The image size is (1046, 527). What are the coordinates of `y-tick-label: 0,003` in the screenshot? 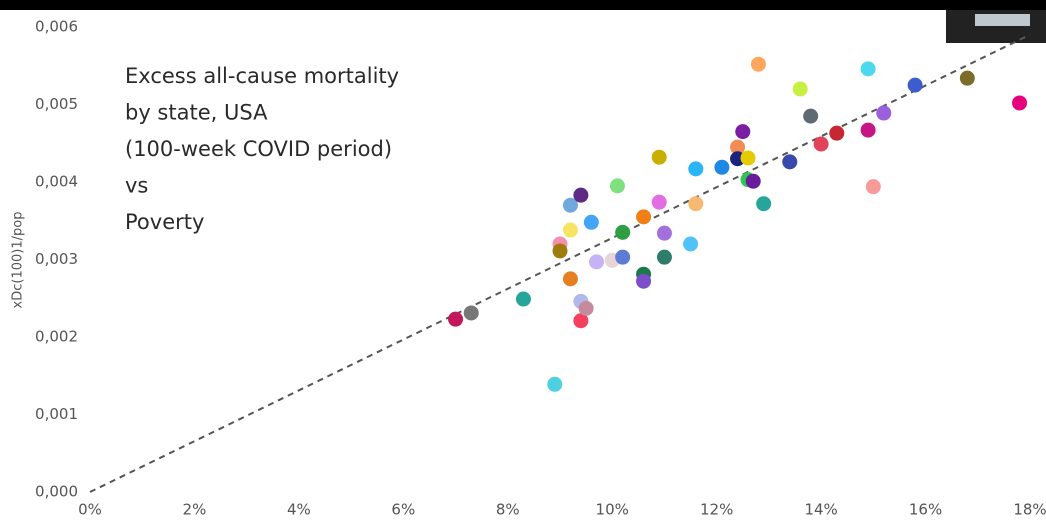 It's located at (56, 259).